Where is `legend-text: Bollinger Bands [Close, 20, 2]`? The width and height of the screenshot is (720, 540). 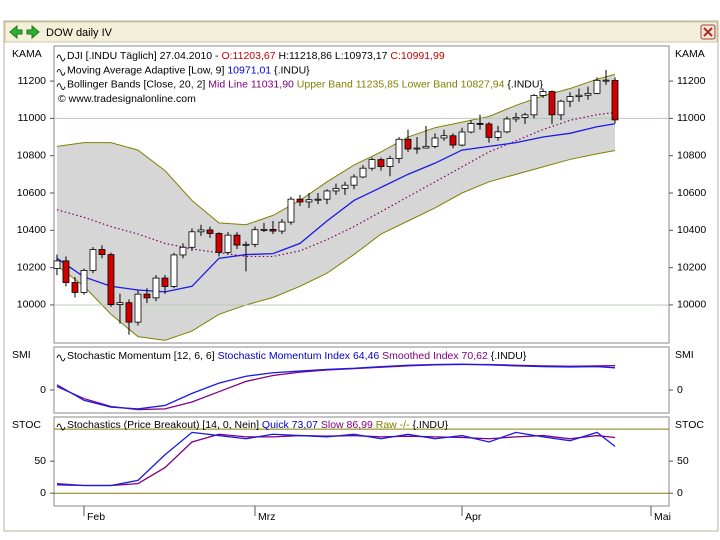
legend-text: Bollinger Bands [Close, 20, 2] is located at coordinates (137, 84).